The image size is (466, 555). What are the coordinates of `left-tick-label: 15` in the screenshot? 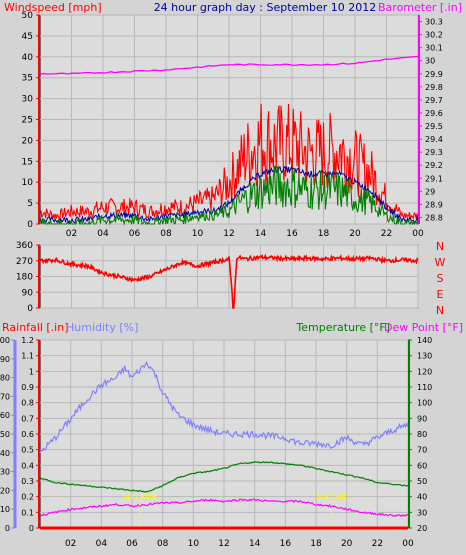 It's located at (27, 162).